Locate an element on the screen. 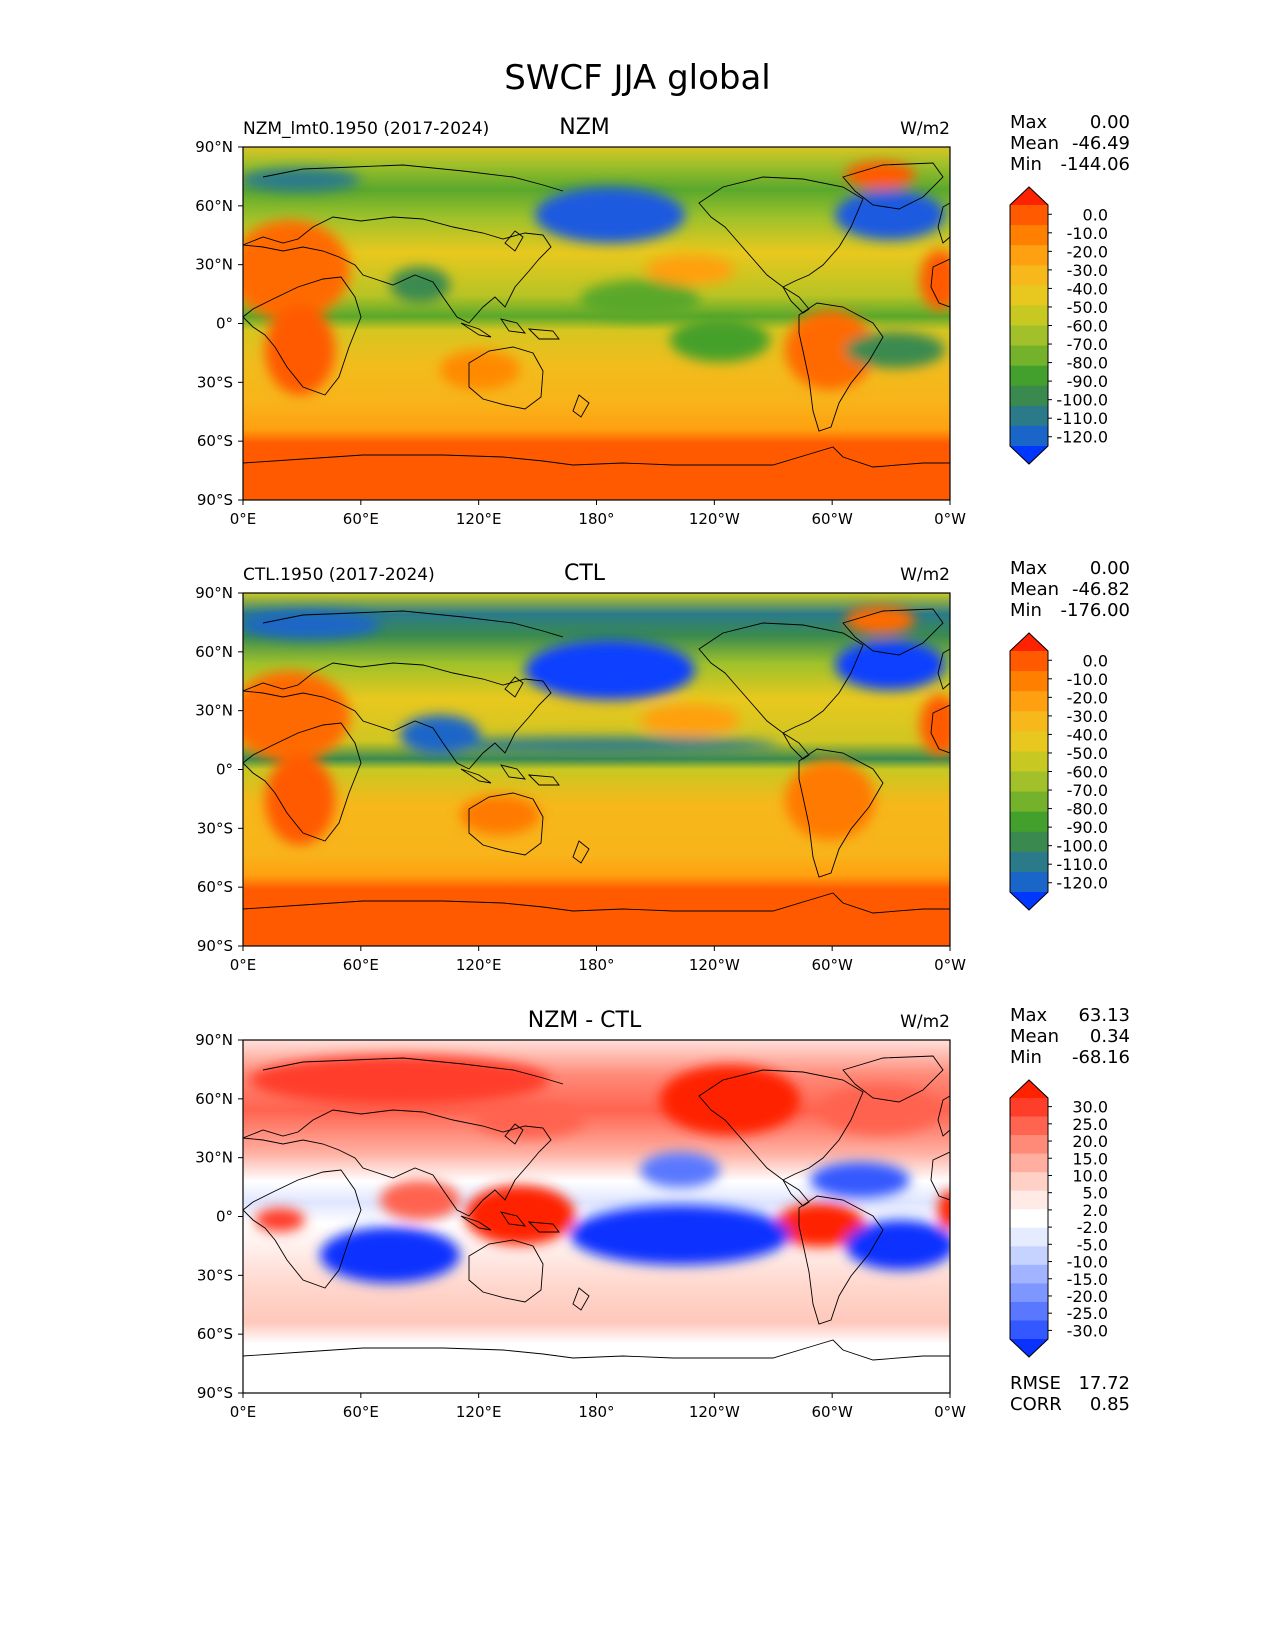 The image size is (1275, 1650). diff-ytick-label: 30°S is located at coordinates (215, 1275).